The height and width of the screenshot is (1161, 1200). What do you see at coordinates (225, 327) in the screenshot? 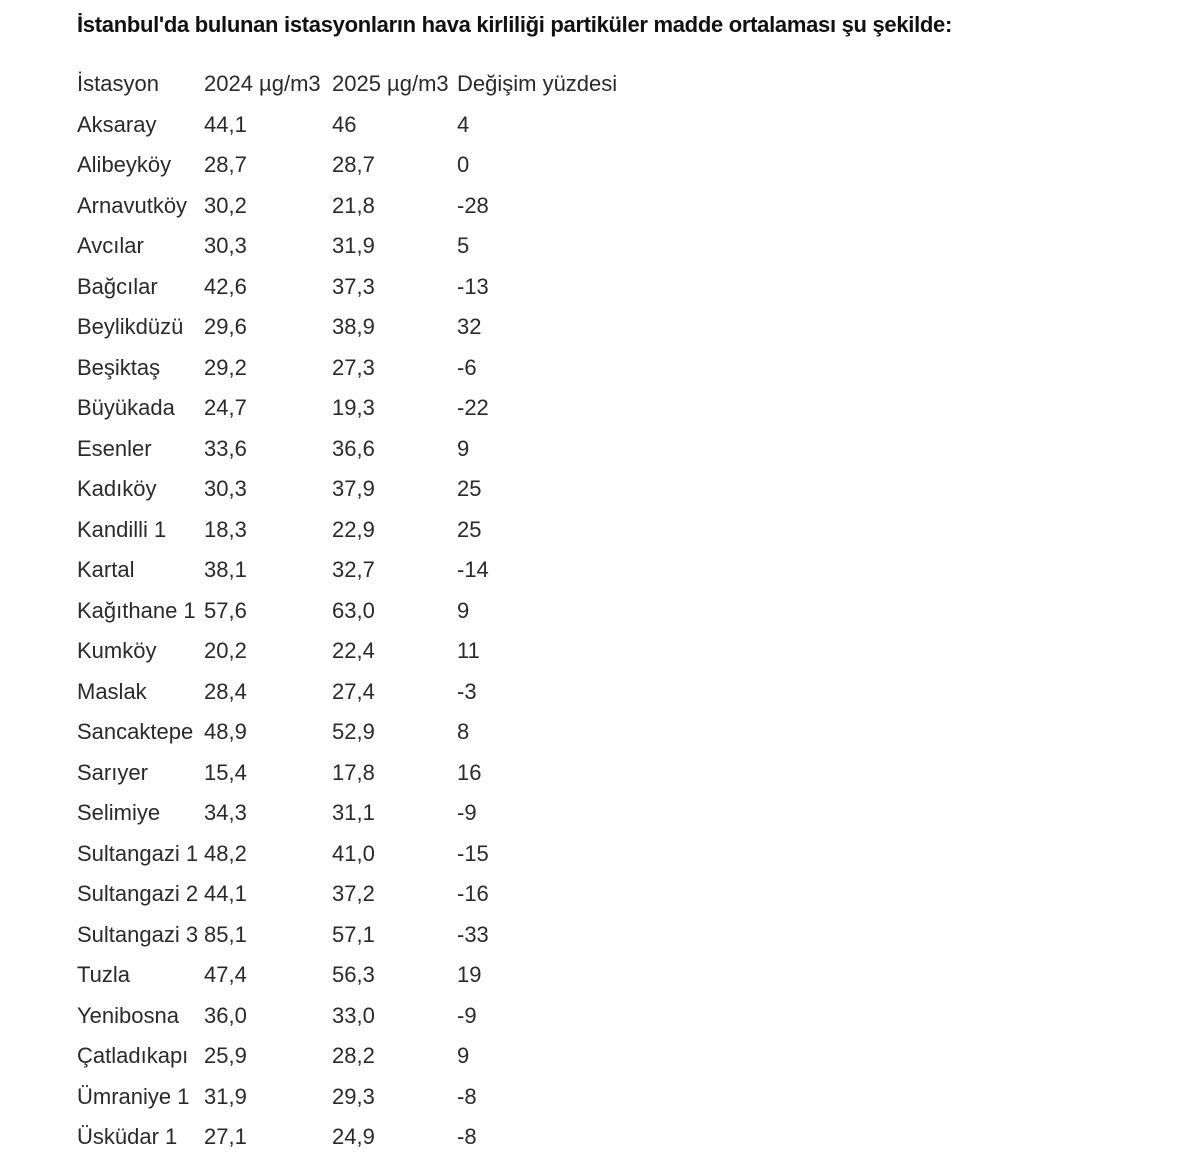
I see `value-2024: 29,6` at bounding box center [225, 327].